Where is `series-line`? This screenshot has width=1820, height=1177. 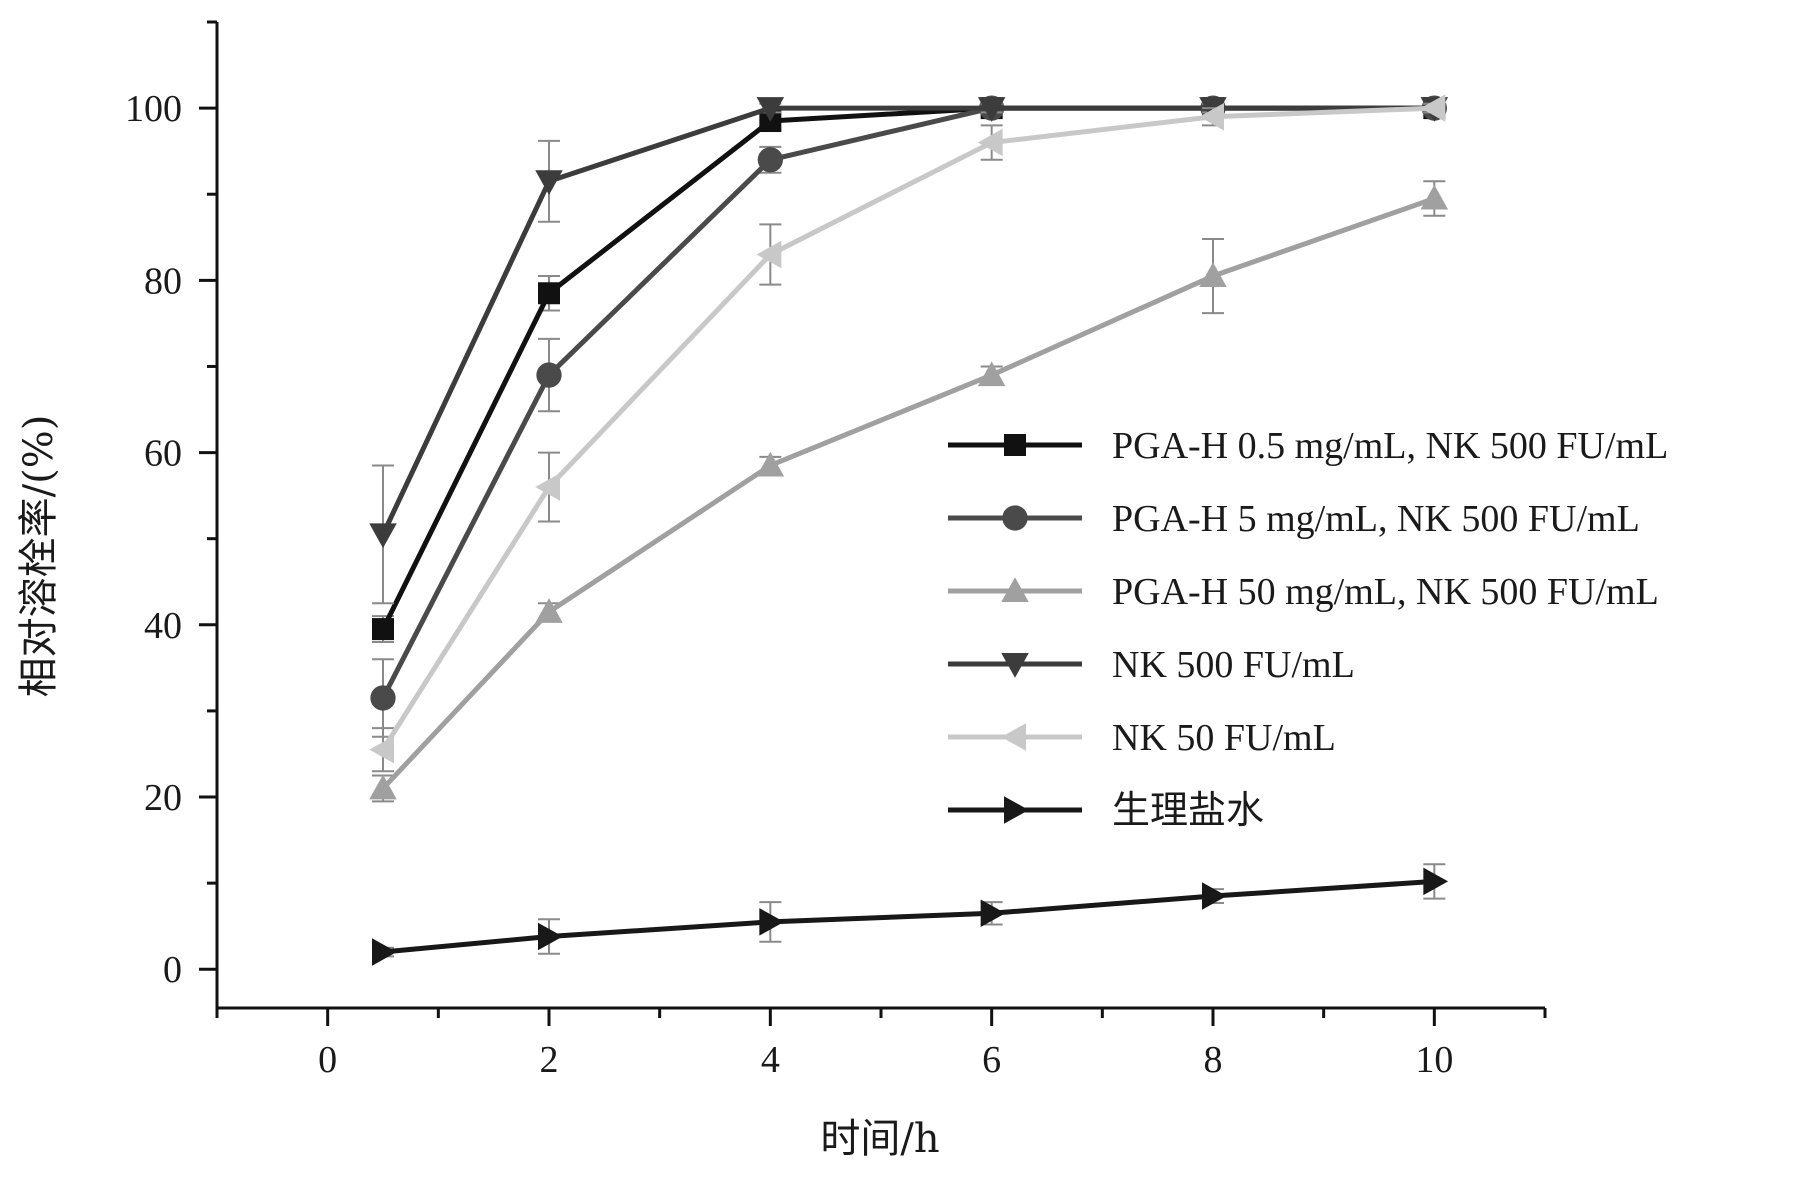 series-line is located at coordinates (908, 916).